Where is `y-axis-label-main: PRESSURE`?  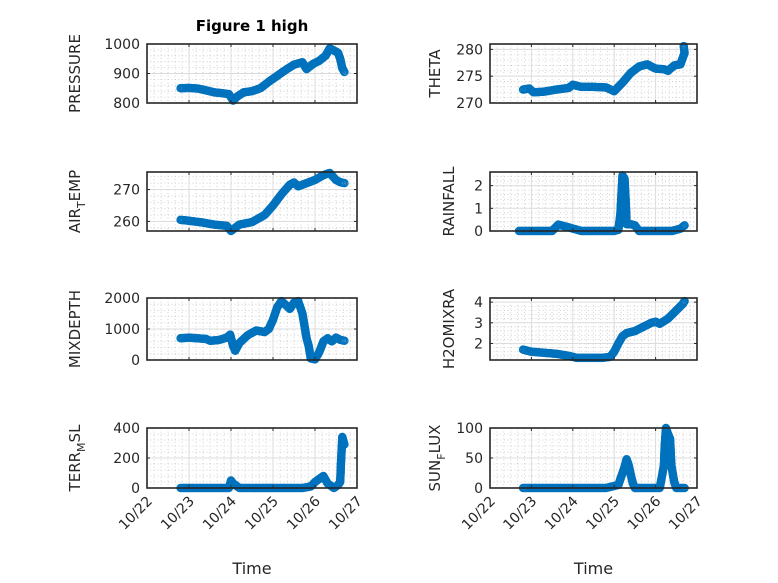 y-axis-label-main: PRESSURE is located at coordinates (75, 73).